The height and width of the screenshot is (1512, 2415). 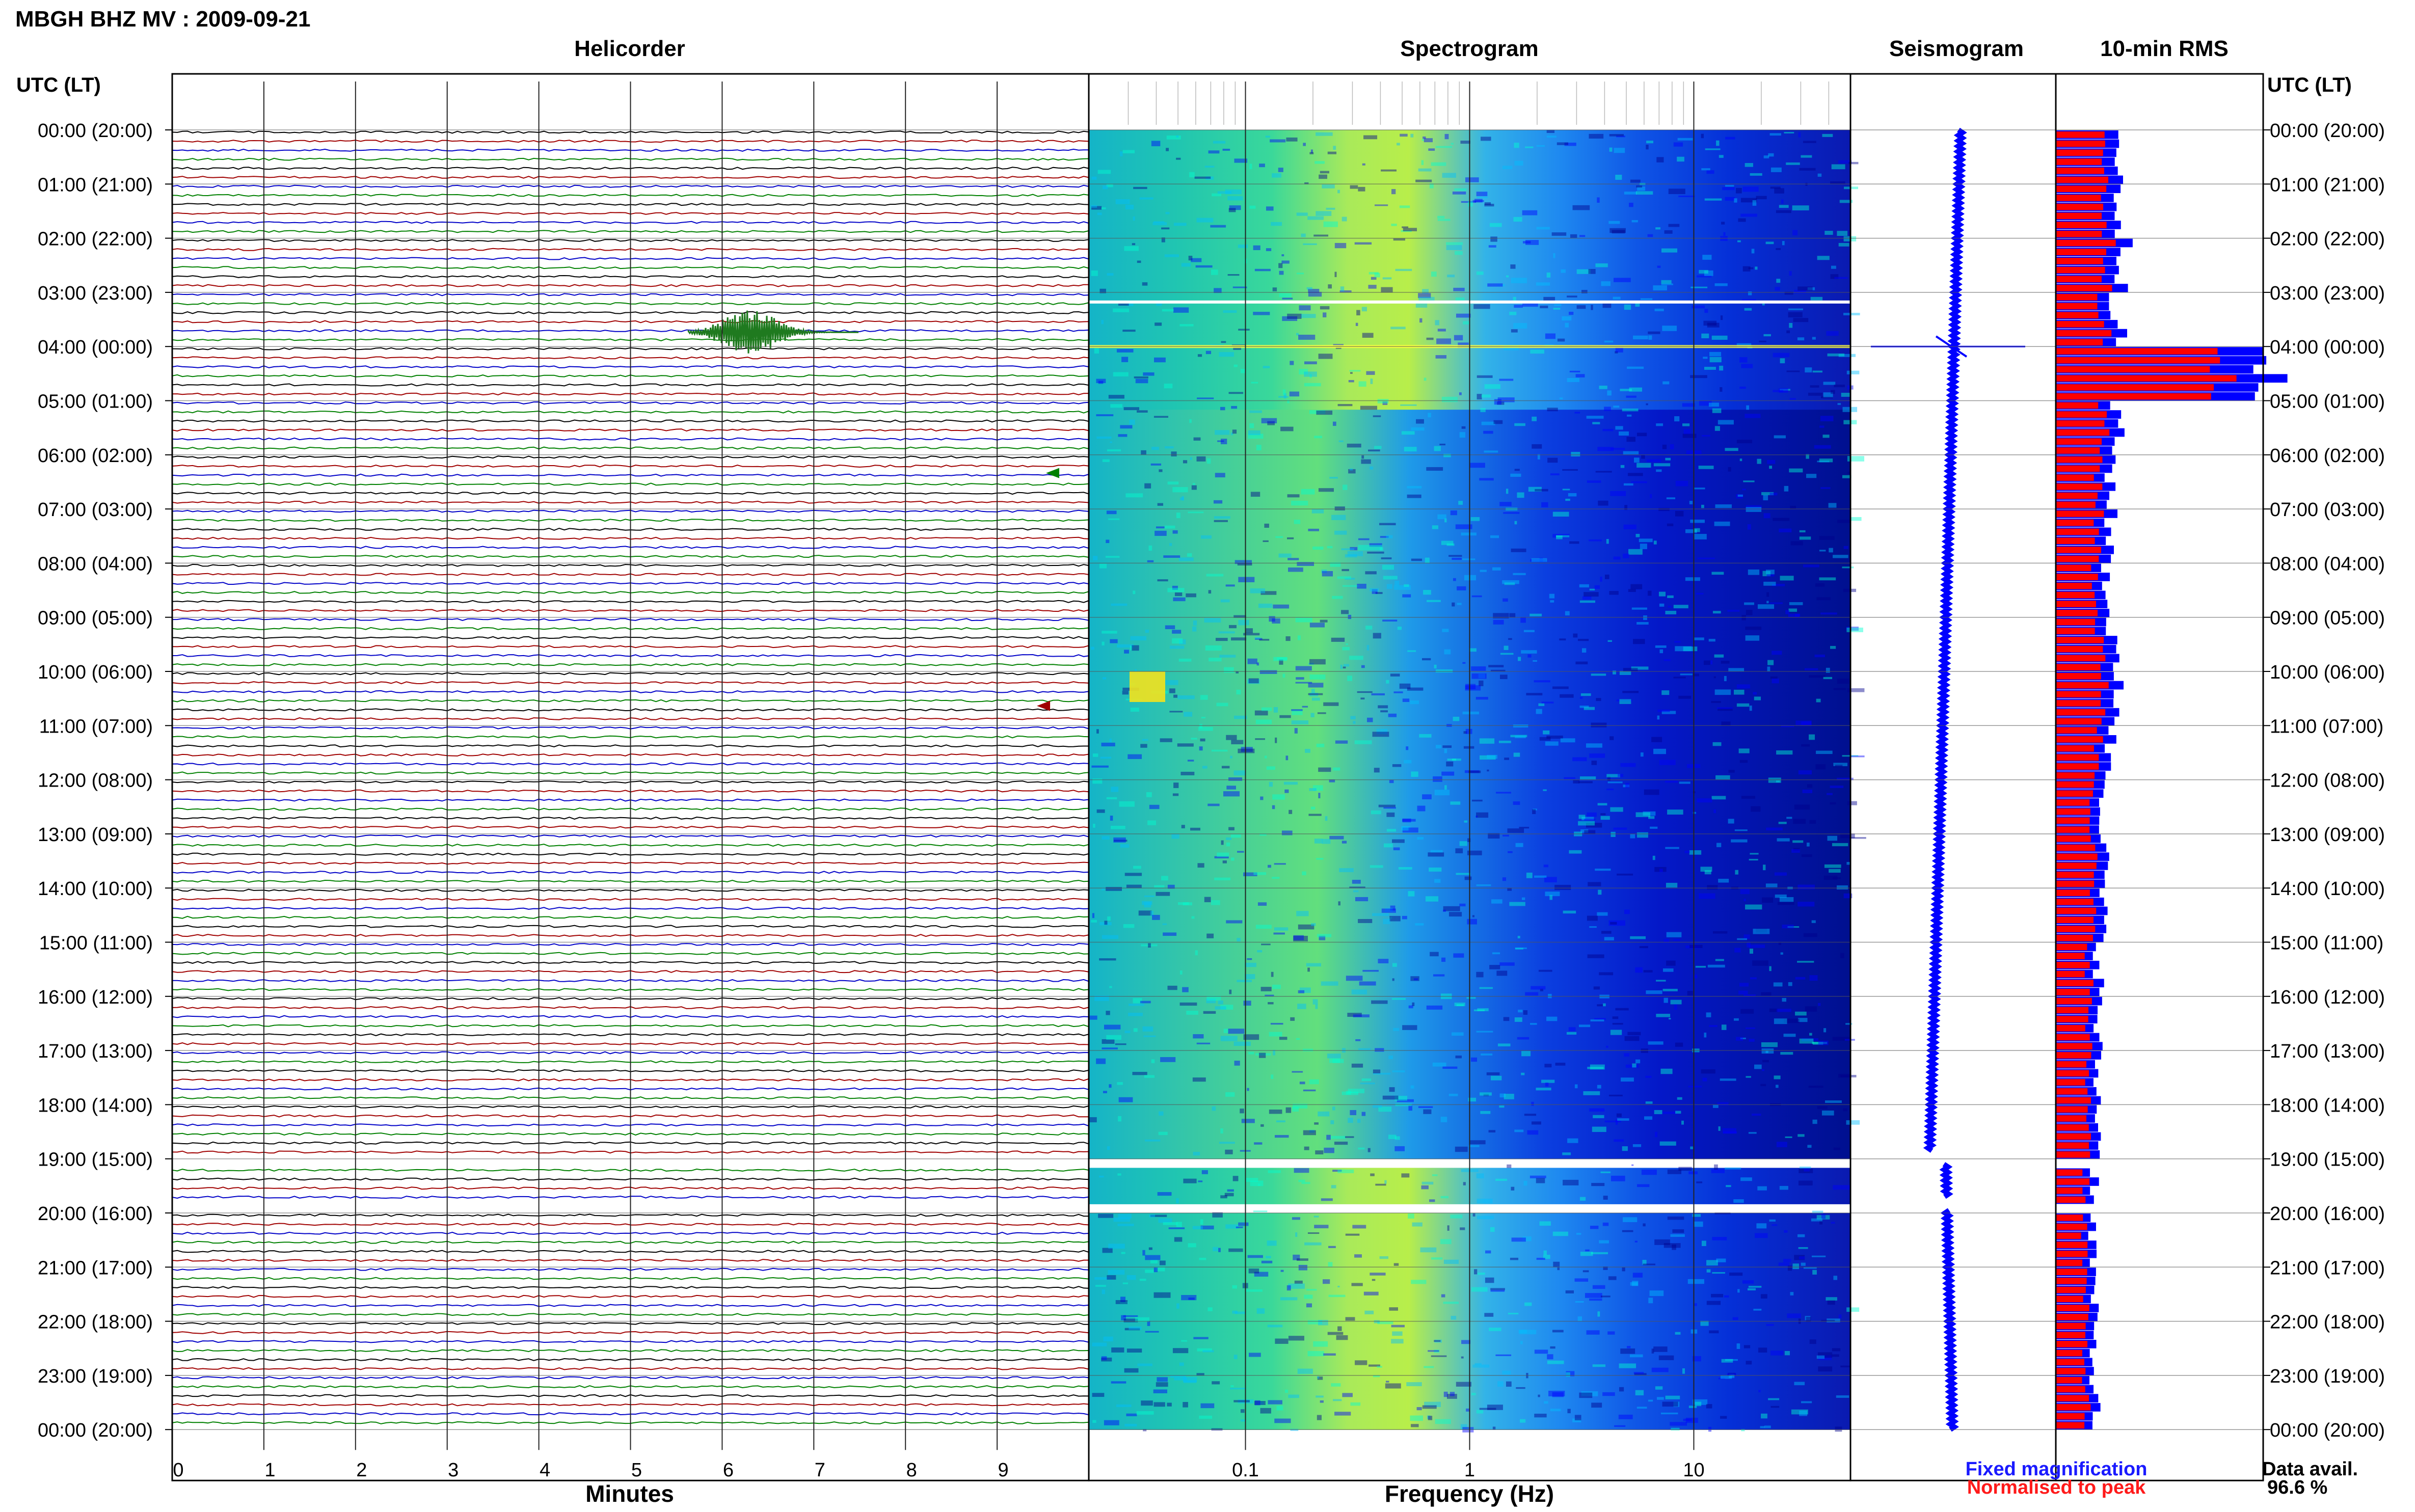 What do you see at coordinates (629, 1493) in the screenshot?
I see `minutes-axis-label: Minutes` at bounding box center [629, 1493].